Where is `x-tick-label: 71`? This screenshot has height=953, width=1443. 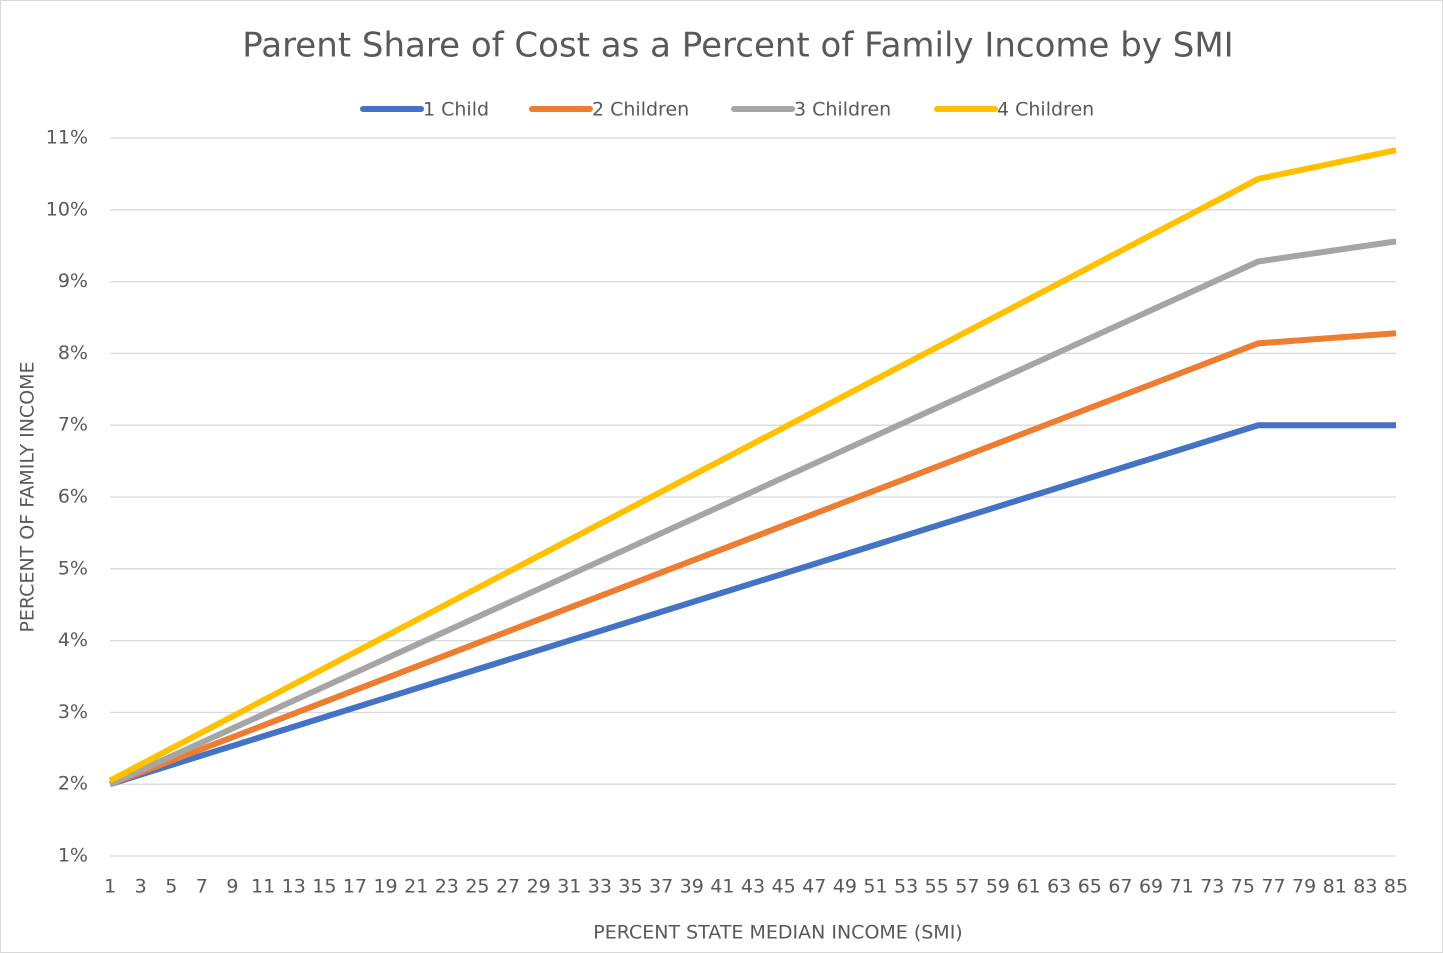 x-tick-label: 71 is located at coordinates (1182, 887).